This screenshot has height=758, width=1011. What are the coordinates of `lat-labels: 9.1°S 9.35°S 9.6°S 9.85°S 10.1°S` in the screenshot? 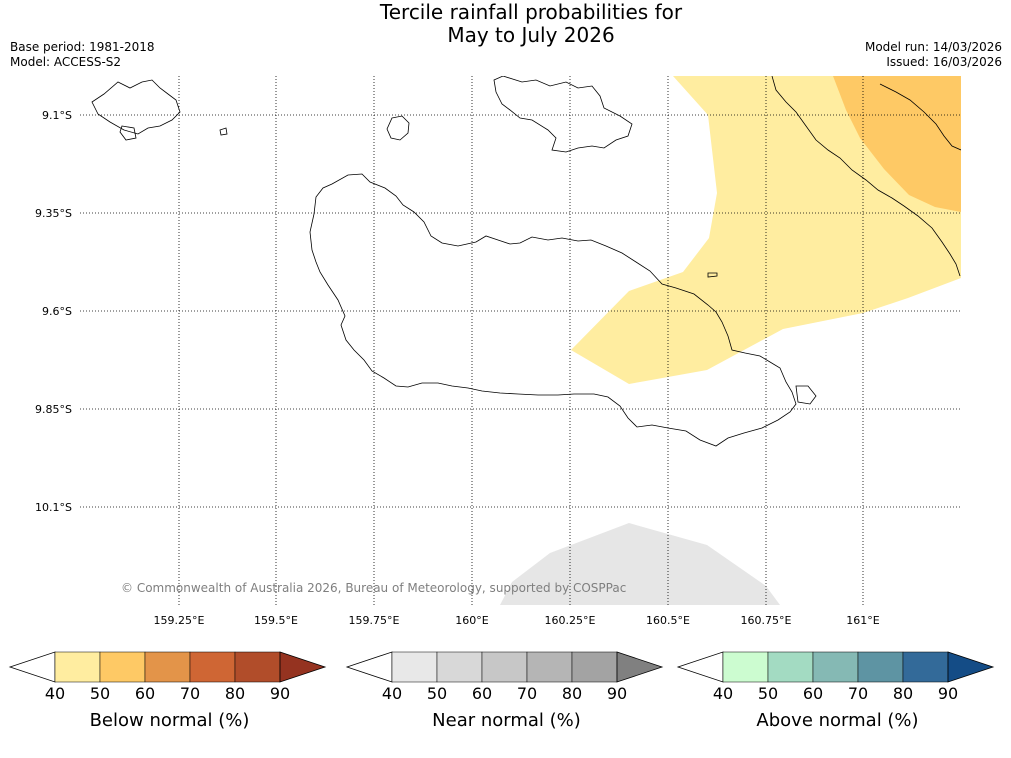 It's located at (53, 311).